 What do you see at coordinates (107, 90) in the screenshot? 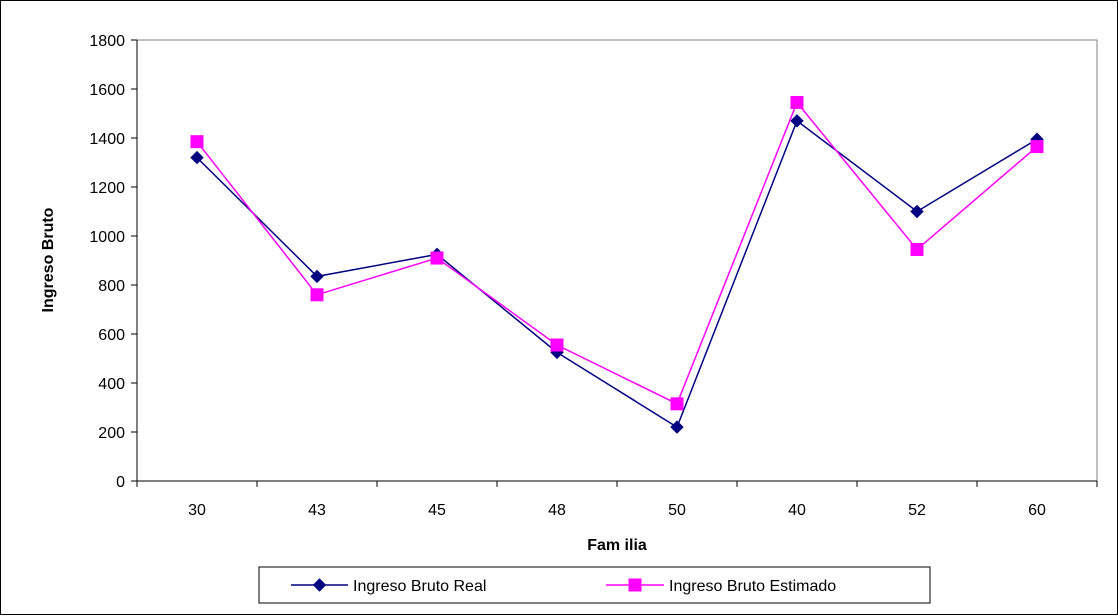
I see `y-tick-label: 1600` at bounding box center [107, 90].